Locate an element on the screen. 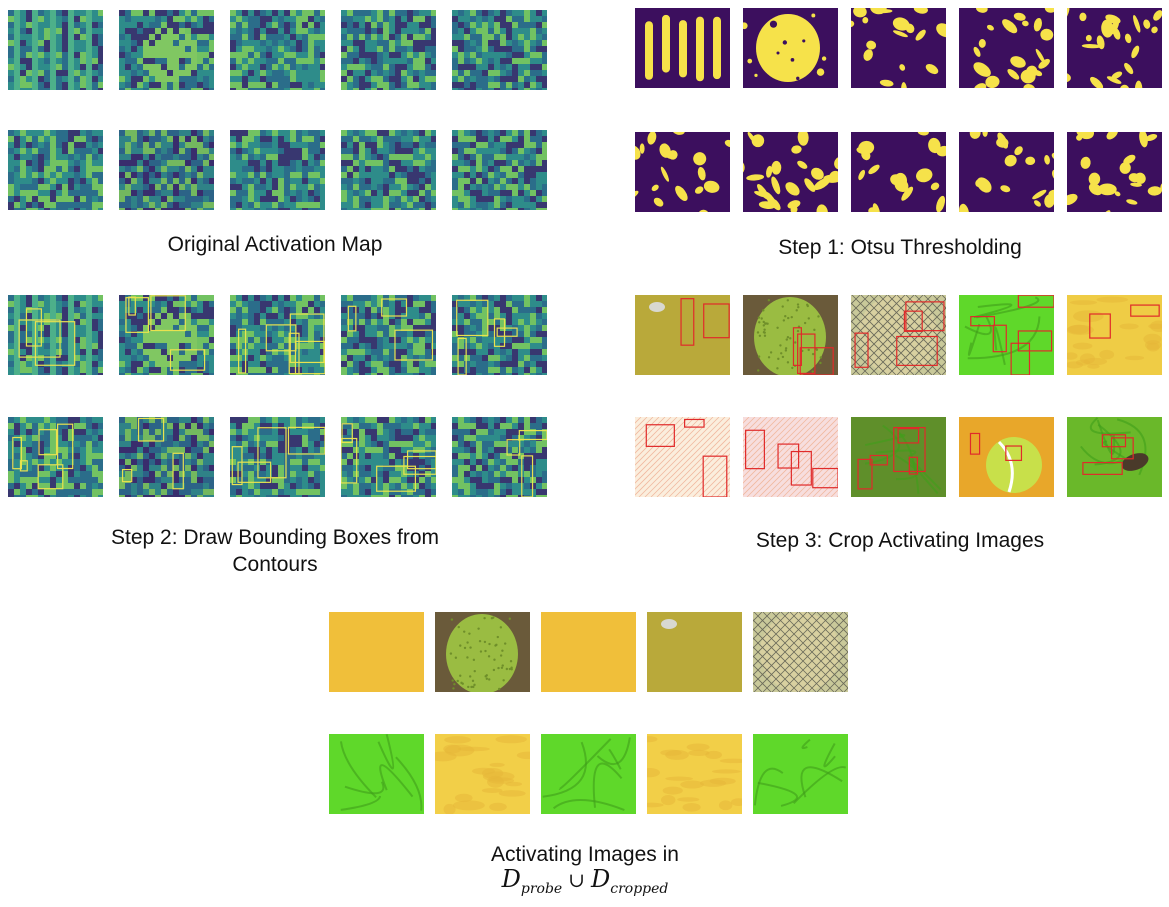 This screenshot has height=907, width=1169. formula-right-sub: cropped is located at coordinates (639, 888).